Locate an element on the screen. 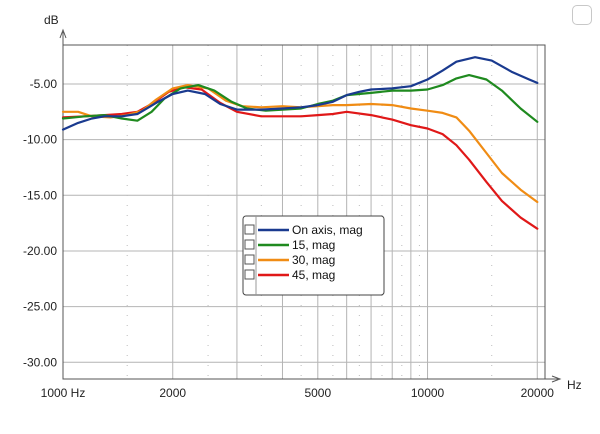  x-tick-label: 5000 is located at coordinates (317, 393).